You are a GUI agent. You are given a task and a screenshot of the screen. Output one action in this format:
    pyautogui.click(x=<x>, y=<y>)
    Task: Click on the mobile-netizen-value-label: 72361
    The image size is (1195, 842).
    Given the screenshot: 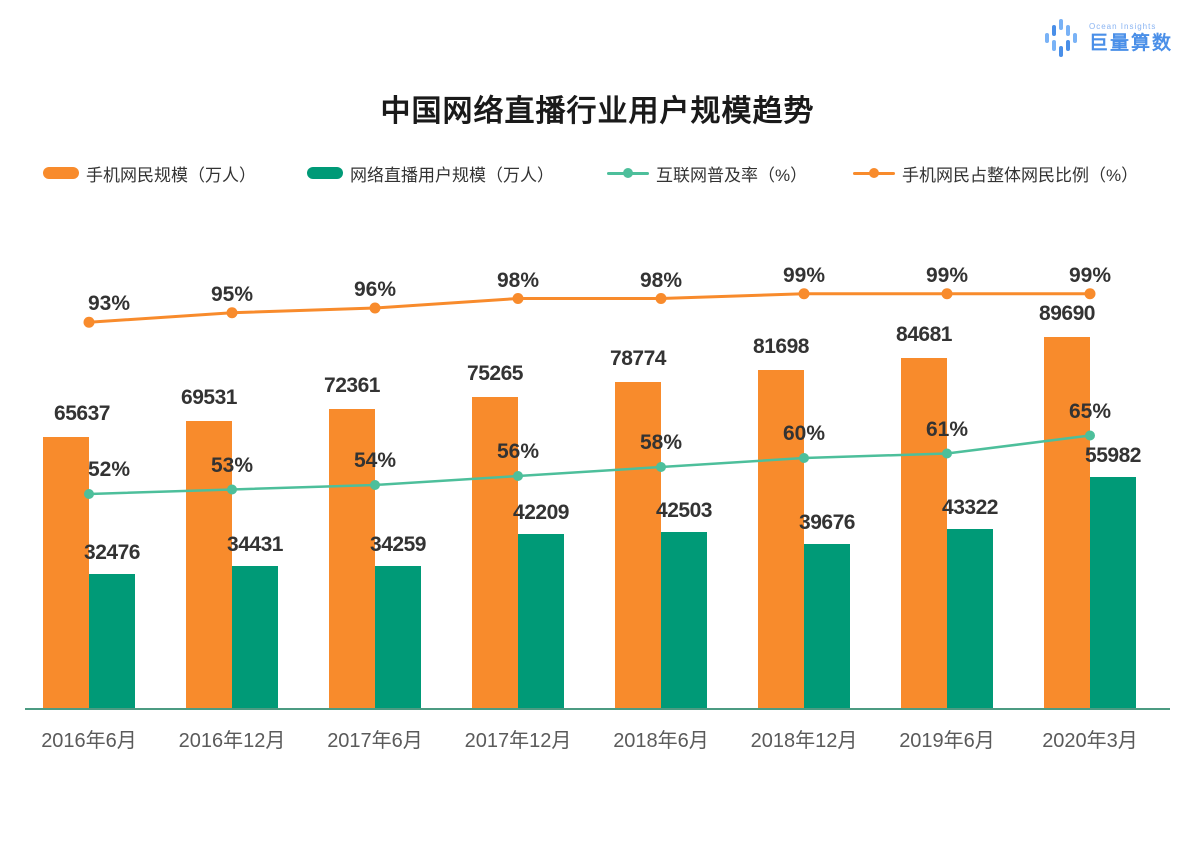 What is the action you would take?
    pyautogui.click(x=352, y=385)
    